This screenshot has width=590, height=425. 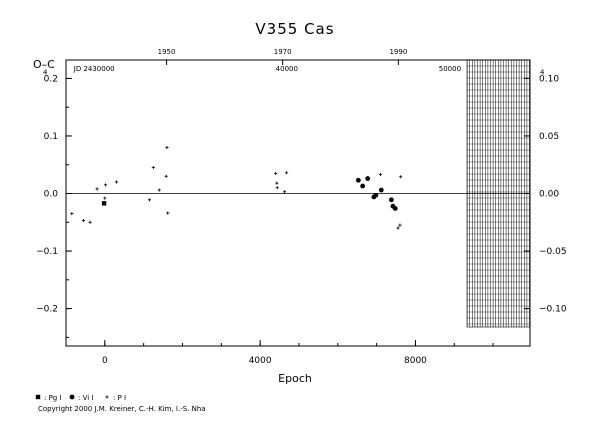 What do you see at coordinates (105, 361) in the screenshot?
I see `x-tick-label: 0` at bounding box center [105, 361].